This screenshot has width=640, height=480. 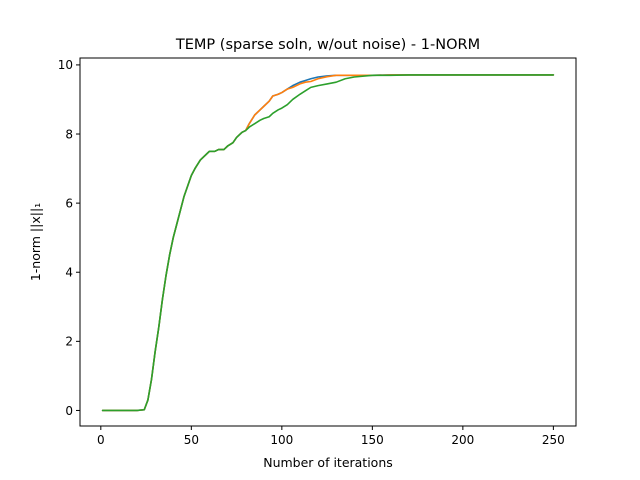 I want to click on y-tick-label: 8, so click(x=69, y=134).